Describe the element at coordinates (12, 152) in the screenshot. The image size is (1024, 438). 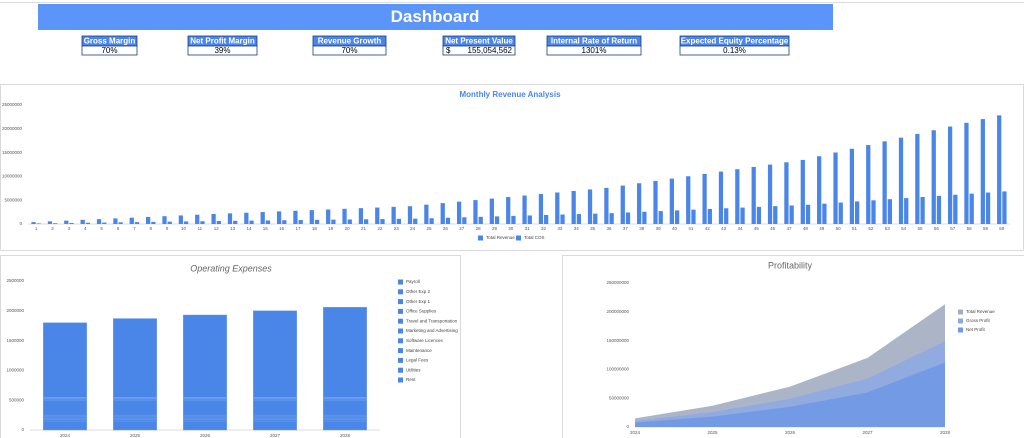
I see `y-tick-label: 15000000` at that location.